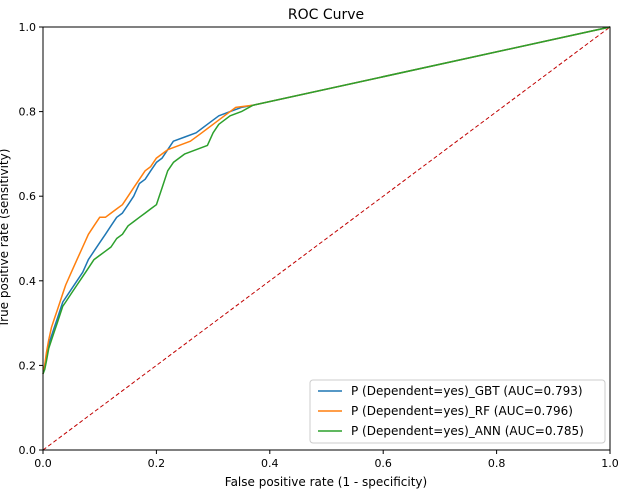  I want to click on x-tick-label: 0.8, so click(497, 463).